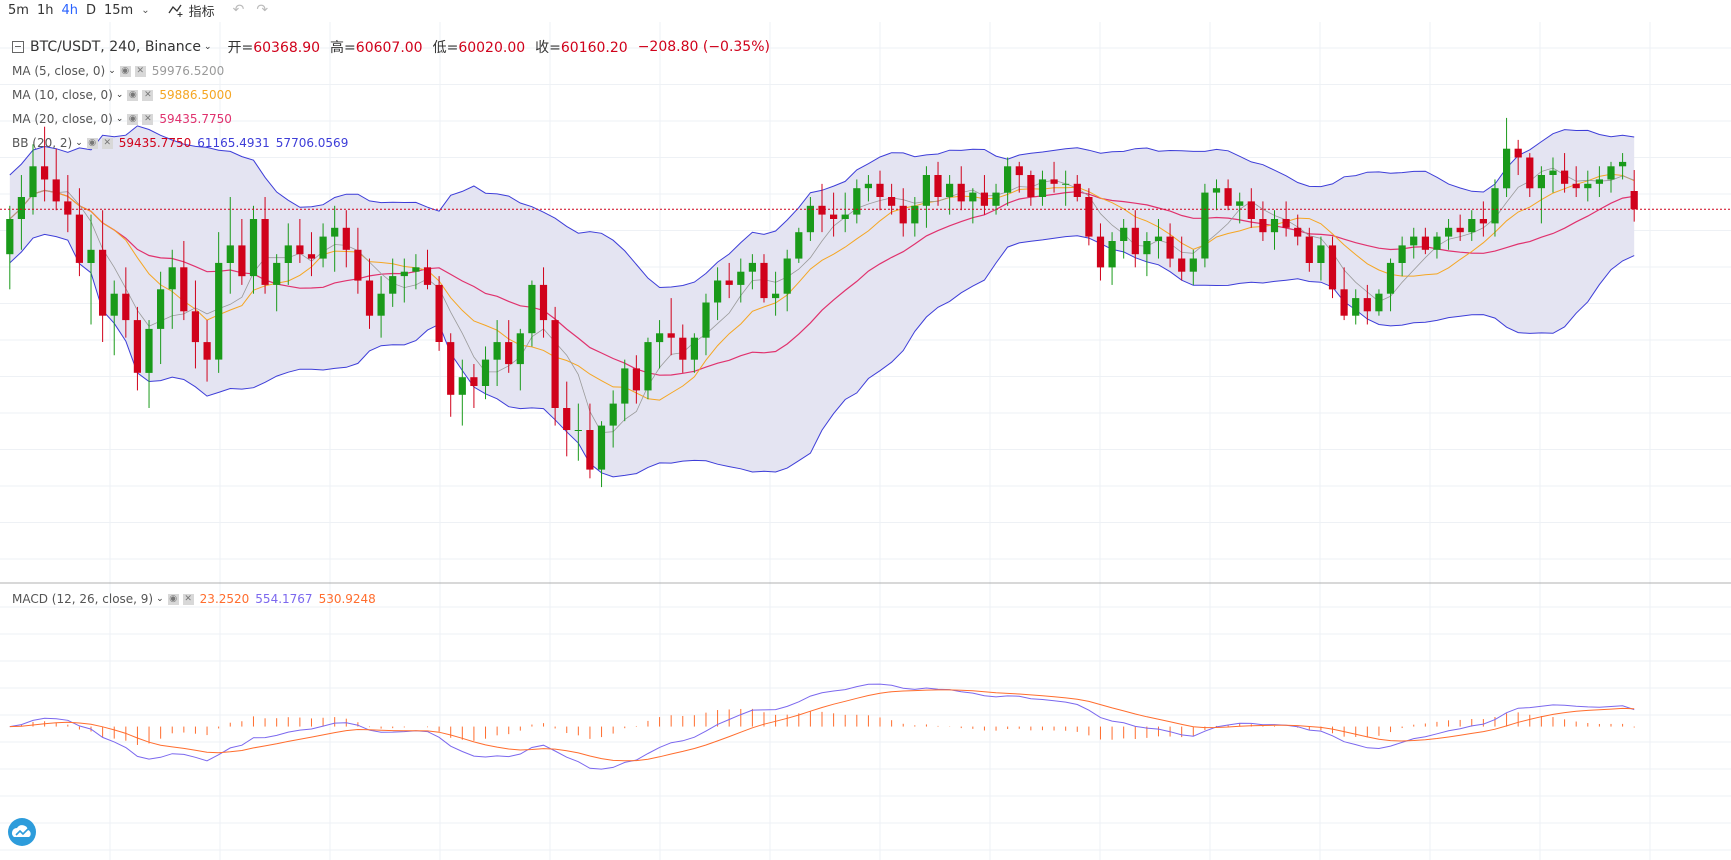 This screenshot has width=1731, height=860. Describe the element at coordinates (18, 47) in the screenshot. I see `collapse-icon` at that location.